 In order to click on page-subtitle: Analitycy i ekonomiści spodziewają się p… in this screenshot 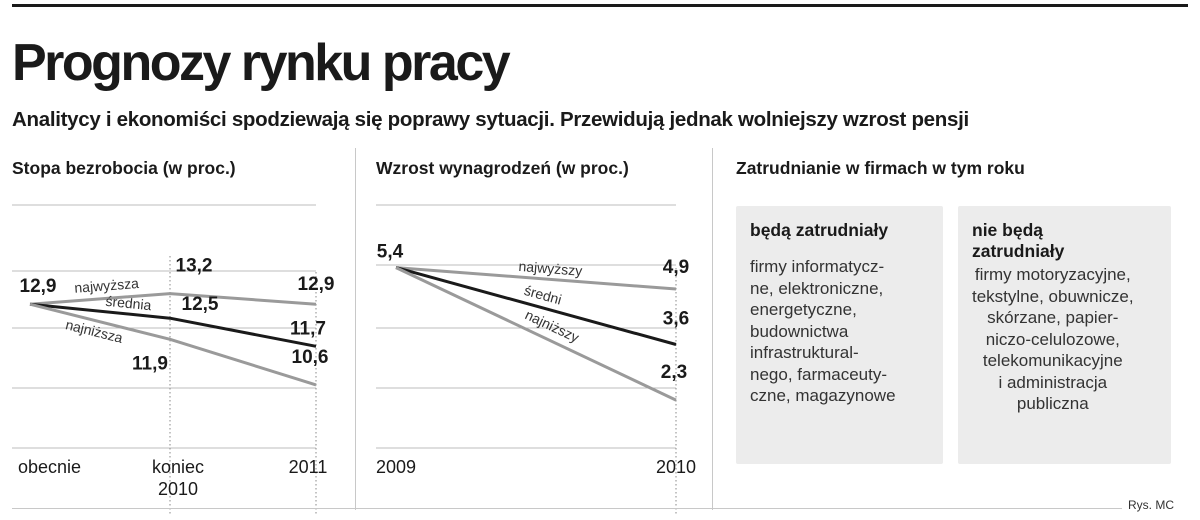, I will do `click(490, 119)`.